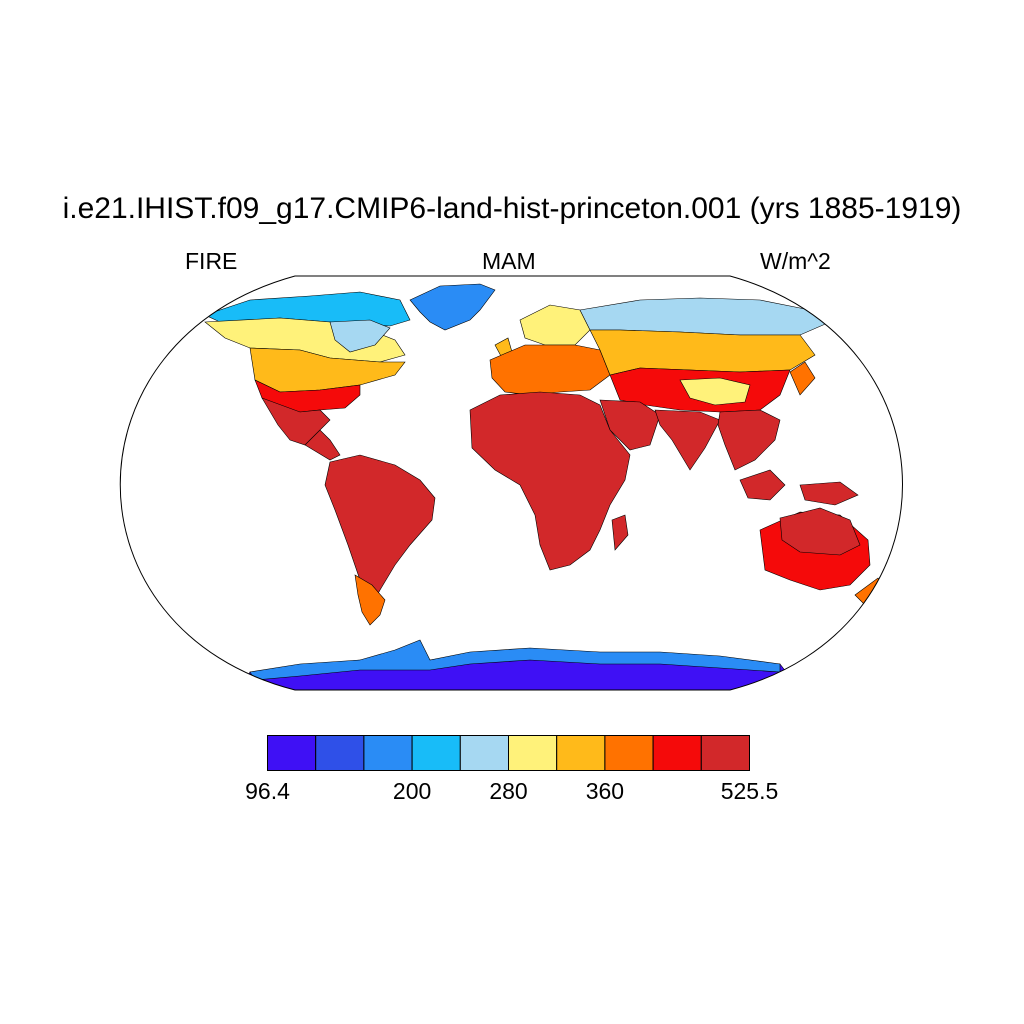 The width and height of the screenshot is (1024, 1024). What do you see at coordinates (820, 531) in the screenshot?
I see `region-australia-north` at bounding box center [820, 531].